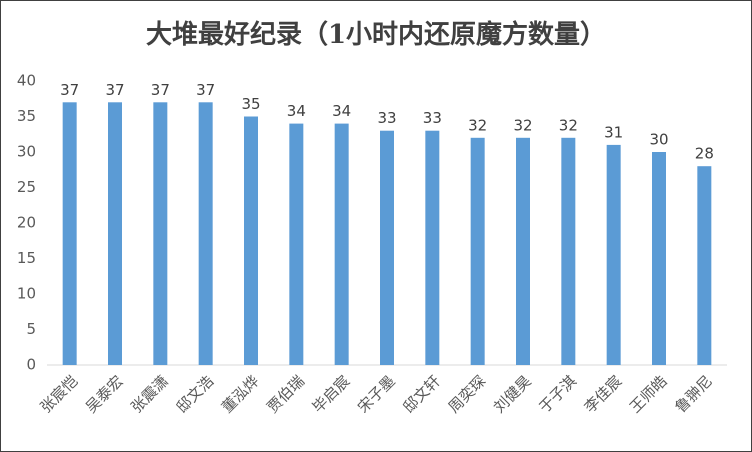 The height and width of the screenshot is (452, 752). I want to click on y-tick-label: 15, so click(26, 258).